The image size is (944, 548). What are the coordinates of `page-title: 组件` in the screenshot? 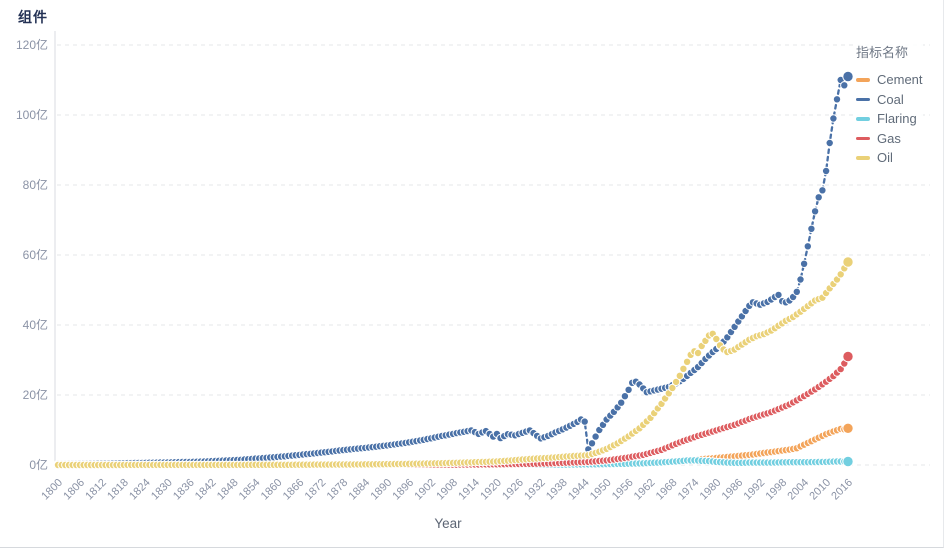 It's located at (33, 17).